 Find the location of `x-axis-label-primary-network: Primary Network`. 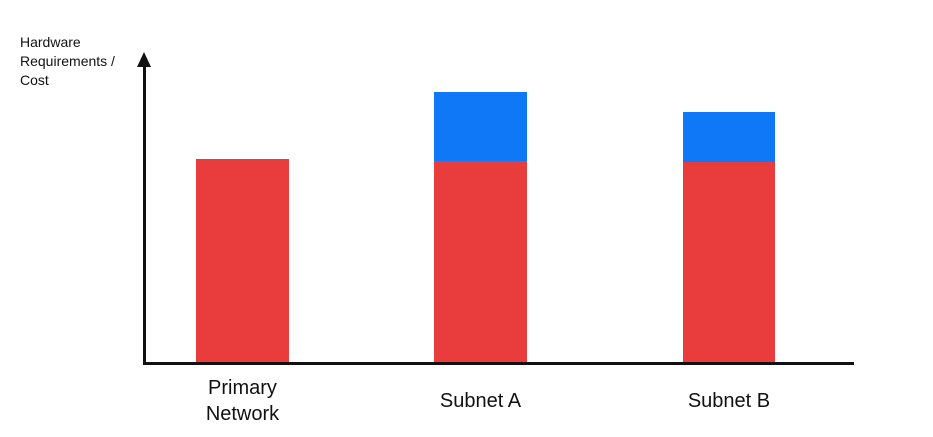

x-axis-label-primary-network: Primary Network is located at coordinates (242, 401).